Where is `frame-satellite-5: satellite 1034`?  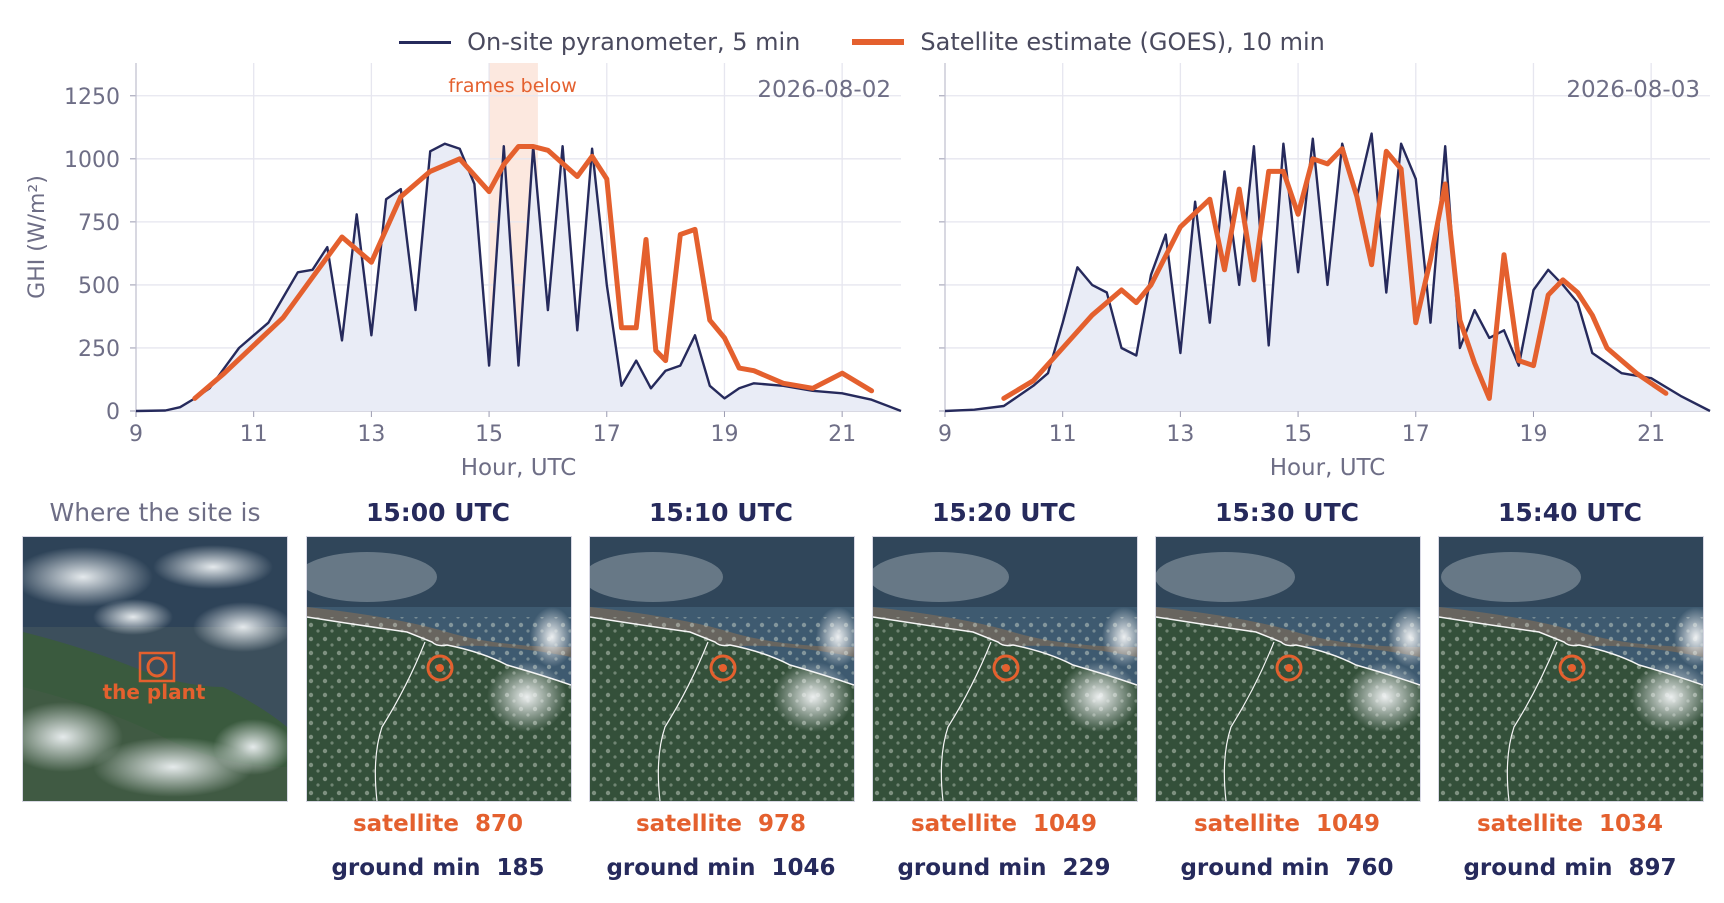
frame-satellite-5: satellite 1034 is located at coordinates (1570, 824).